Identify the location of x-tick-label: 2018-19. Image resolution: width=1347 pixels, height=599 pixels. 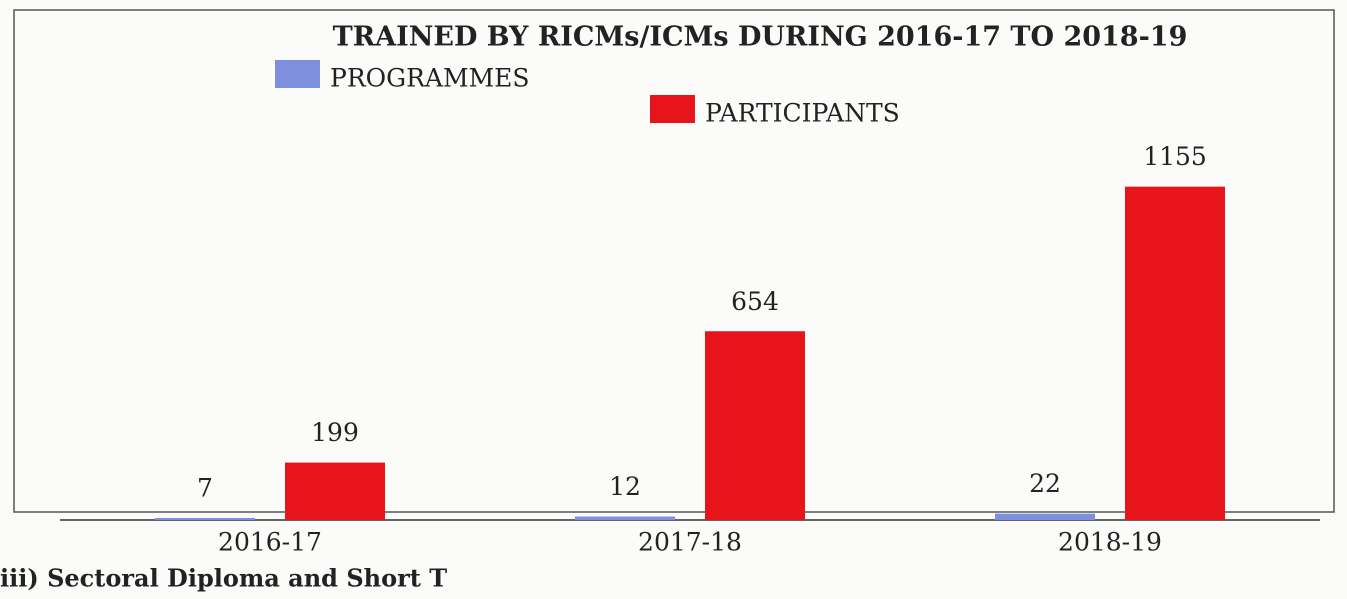
(1110, 542).